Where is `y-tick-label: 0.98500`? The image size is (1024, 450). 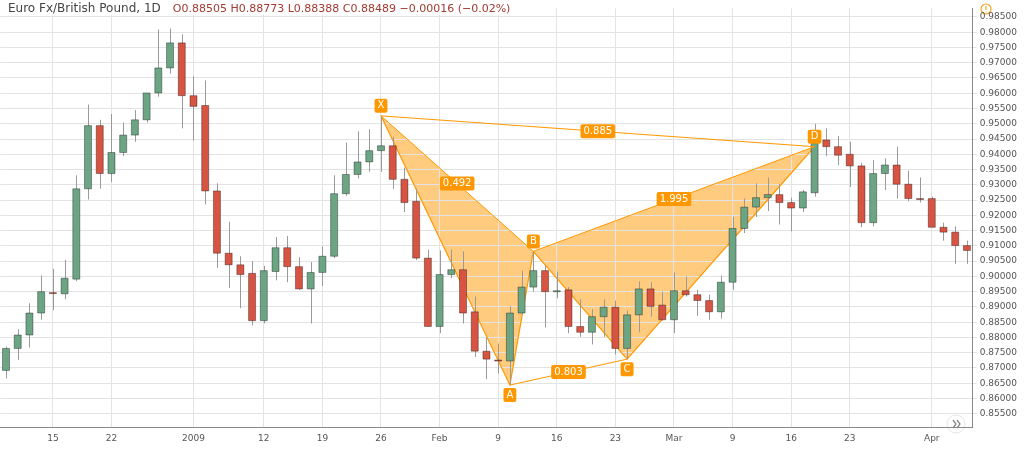
y-tick-label: 0.98500 is located at coordinates (998, 16).